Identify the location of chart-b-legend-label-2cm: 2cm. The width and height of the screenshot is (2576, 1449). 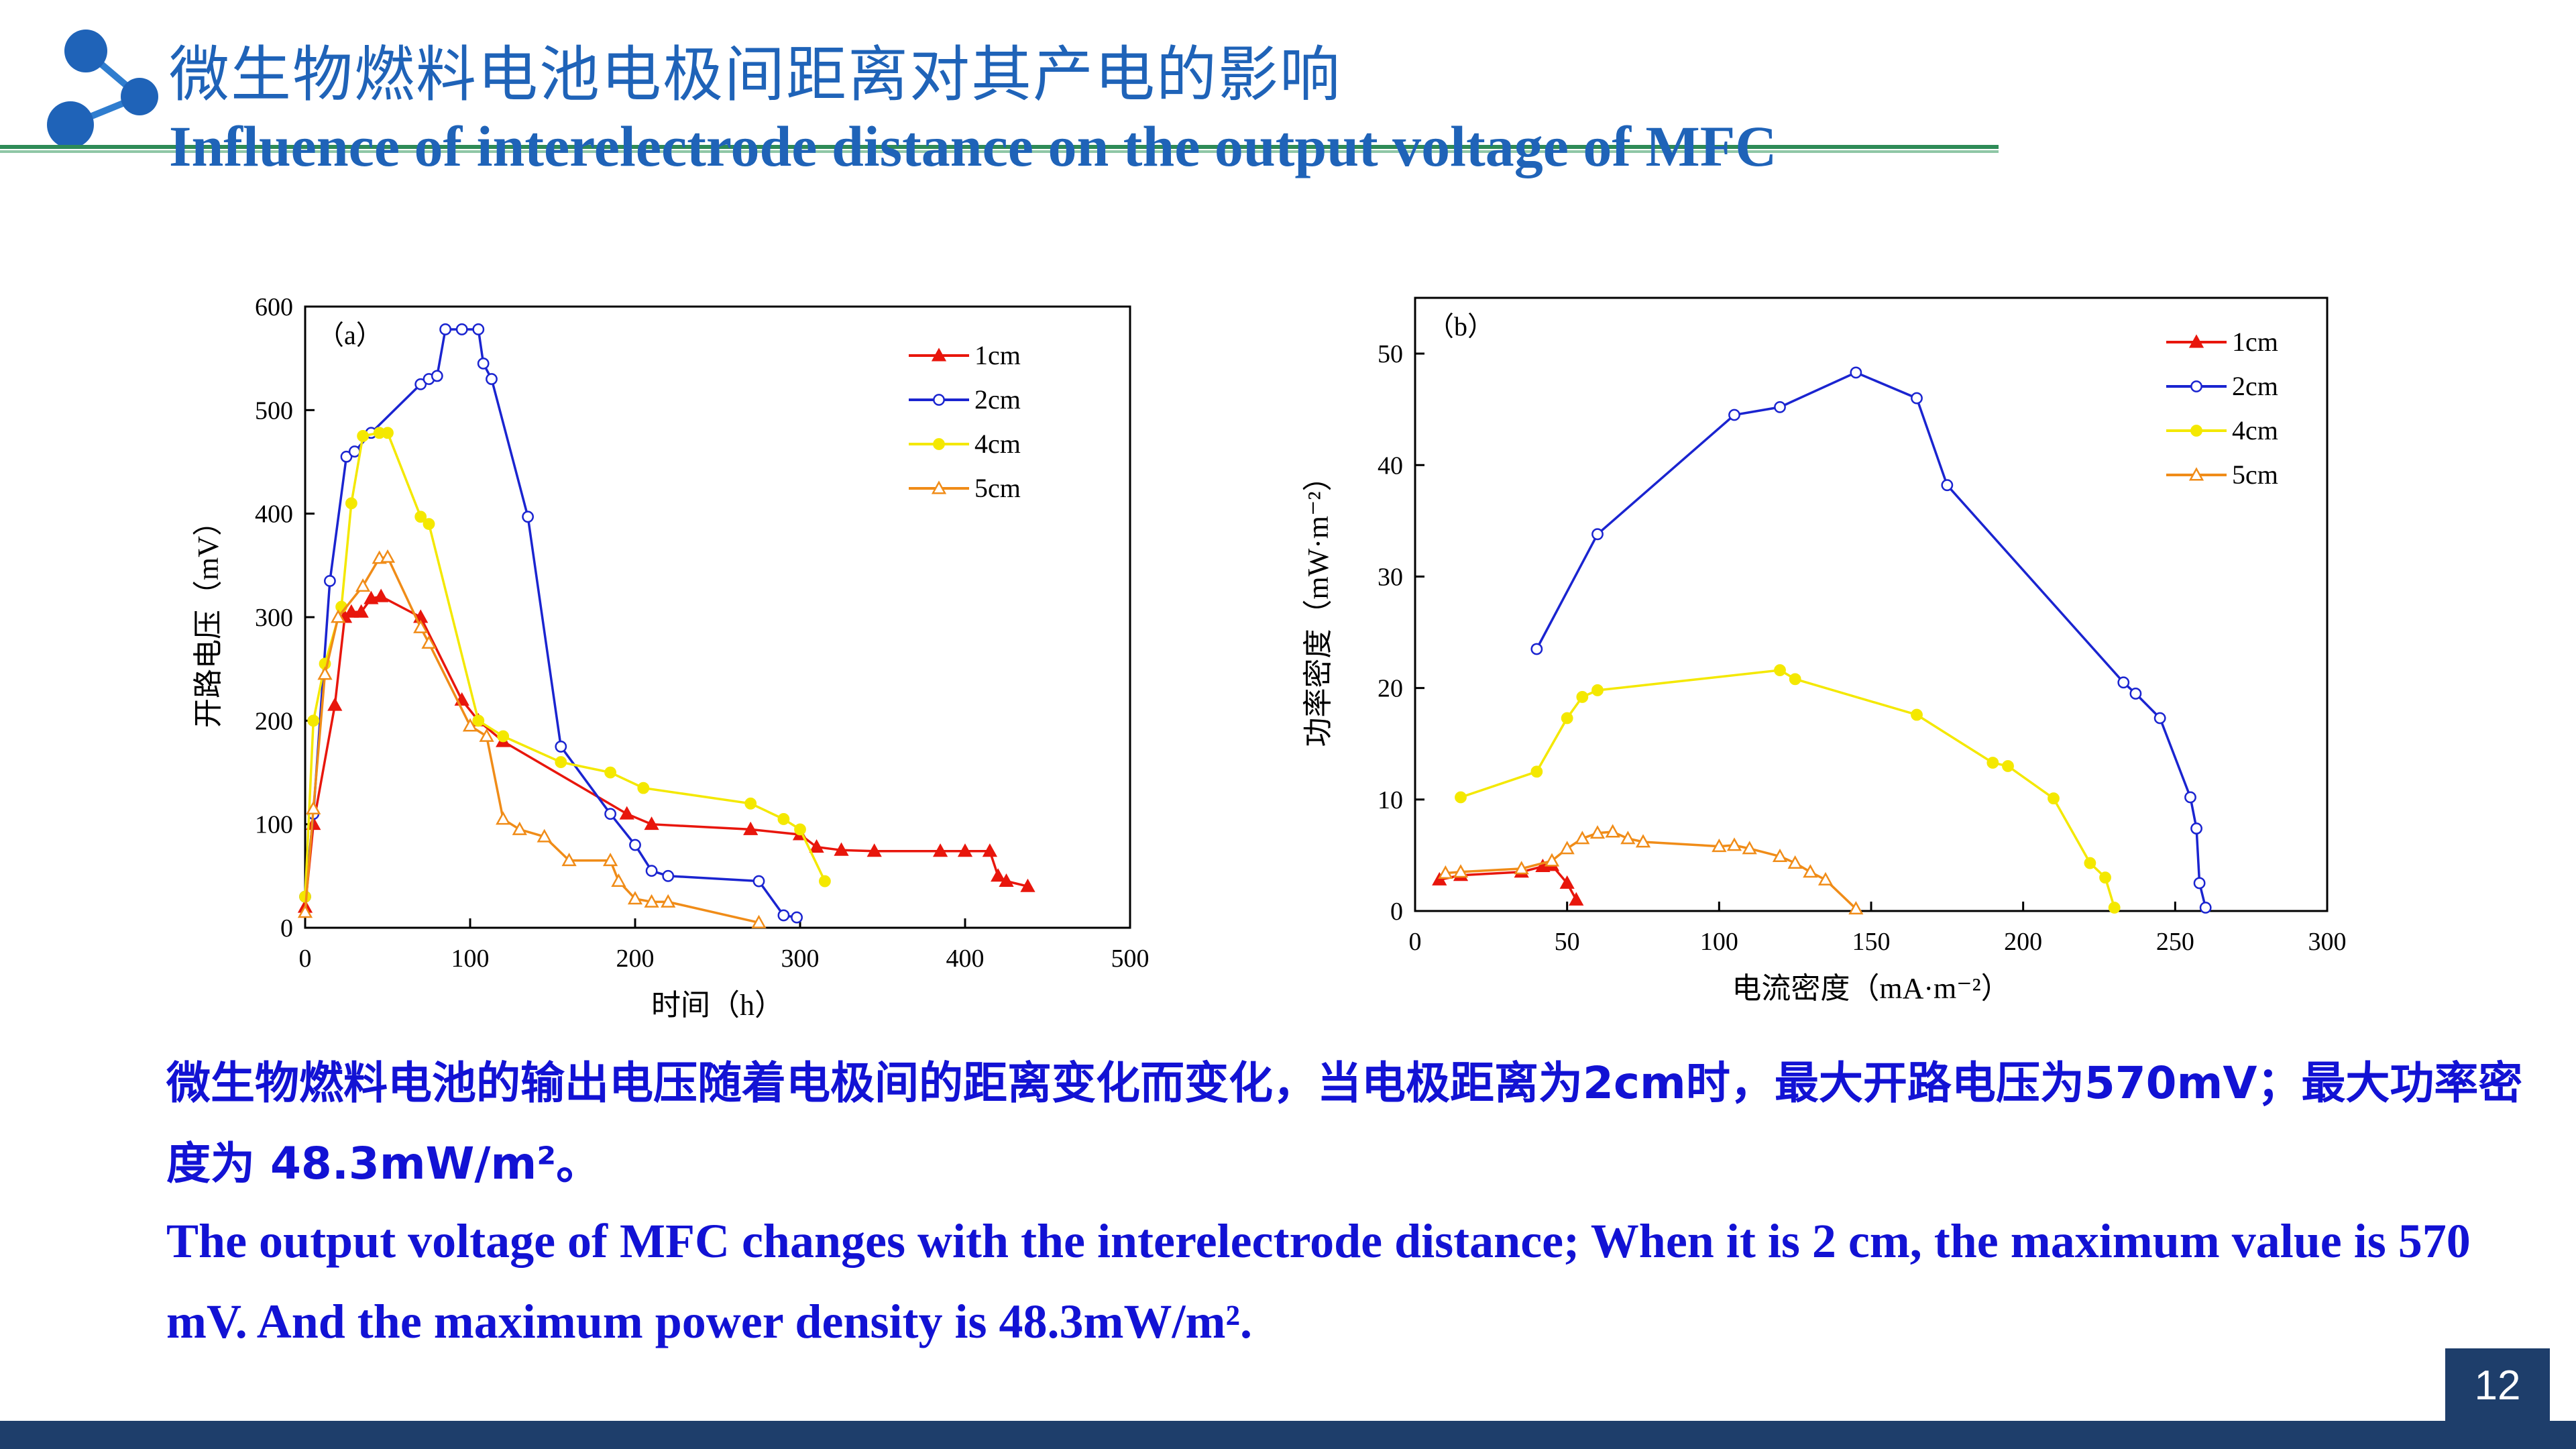
(2255, 386).